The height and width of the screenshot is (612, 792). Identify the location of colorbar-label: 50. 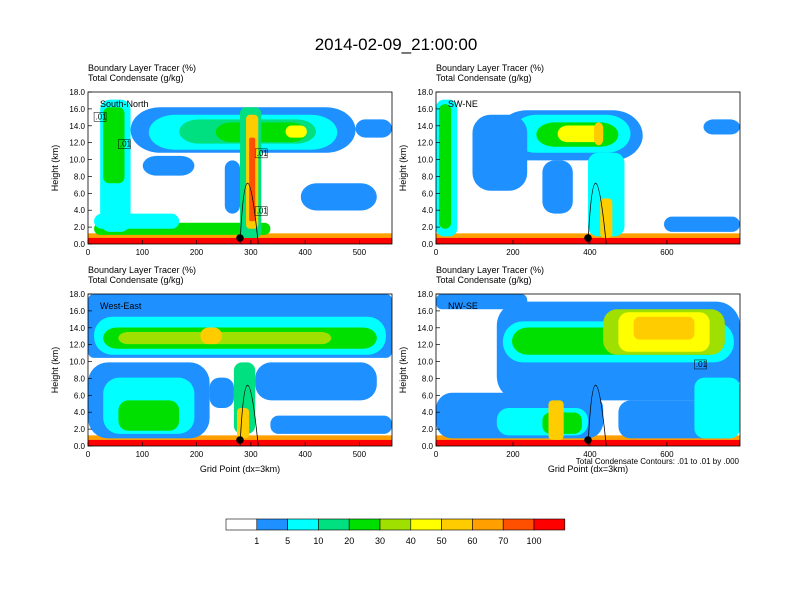
(442, 541).